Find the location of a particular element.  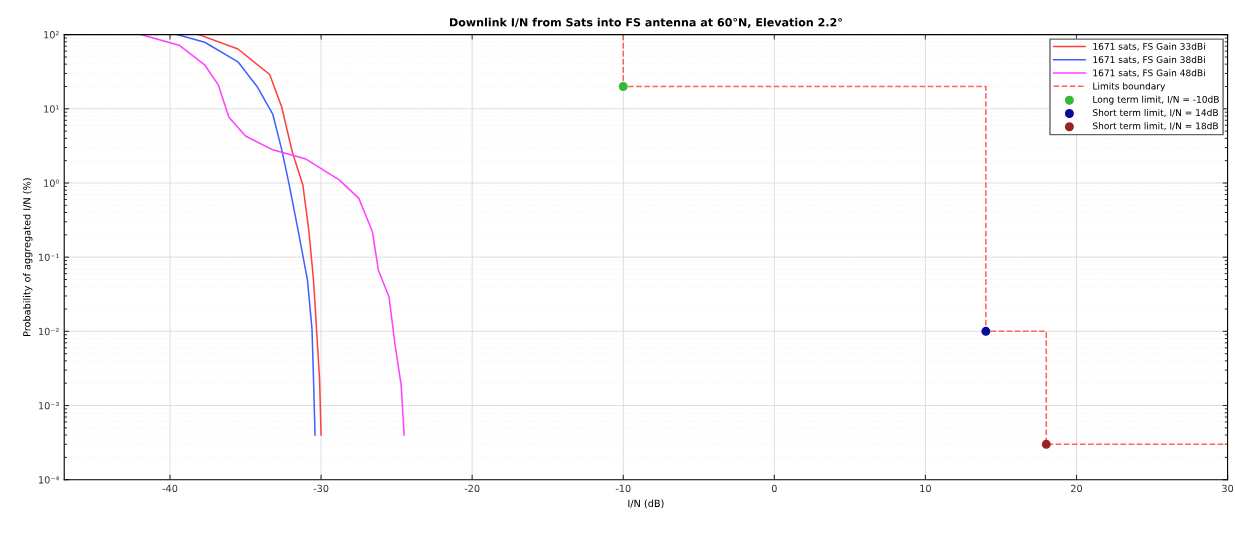

x-tick-label: -40 is located at coordinates (170, 488).